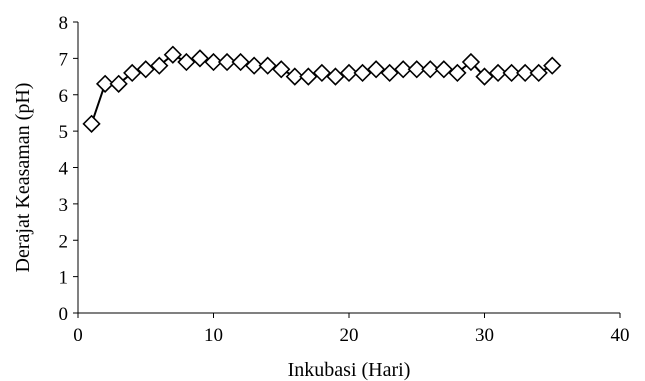 The height and width of the screenshot is (381, 645). I want to click on x-tick-label: 0, so click(78, 335).